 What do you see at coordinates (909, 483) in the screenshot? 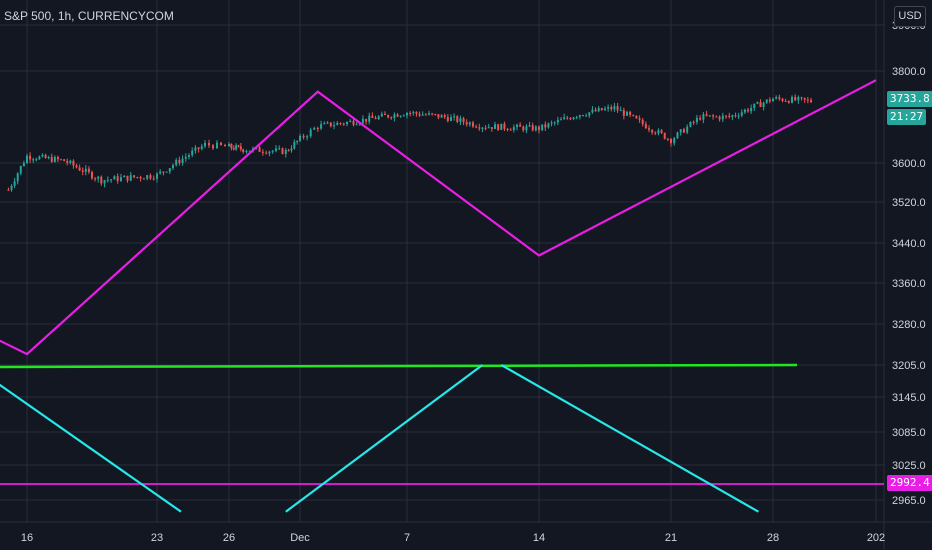
I see `level-price-label: 2992.4` at bounding box center [909, 483].